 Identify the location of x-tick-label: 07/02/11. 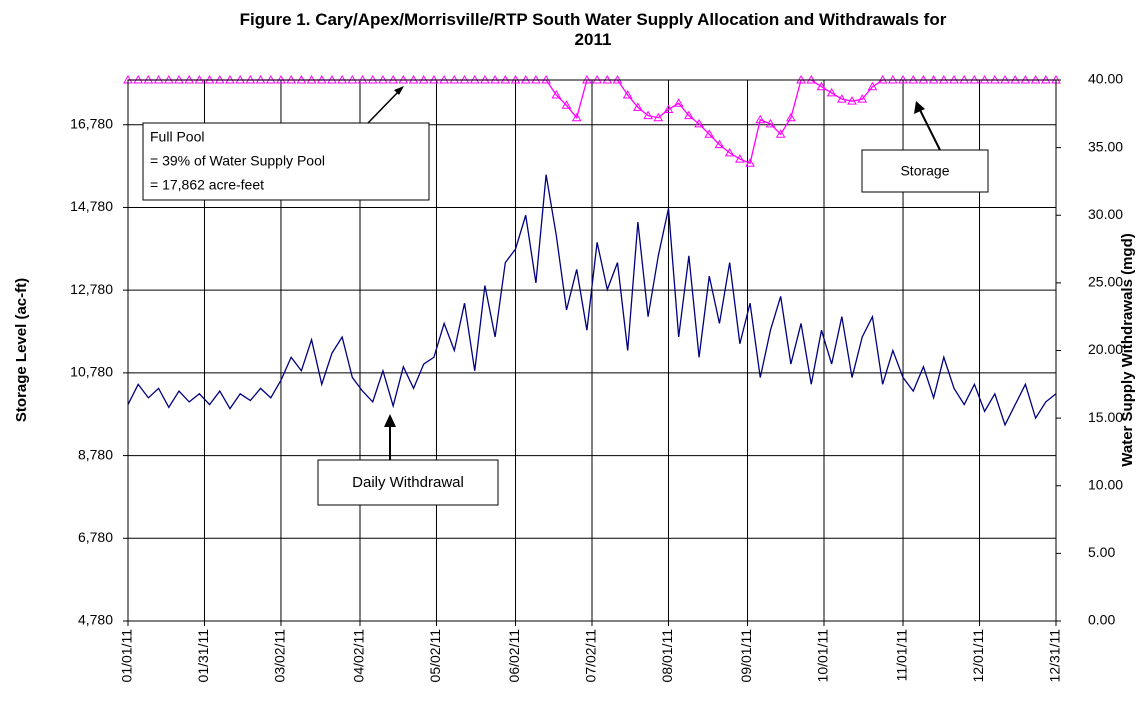
(591, 656).